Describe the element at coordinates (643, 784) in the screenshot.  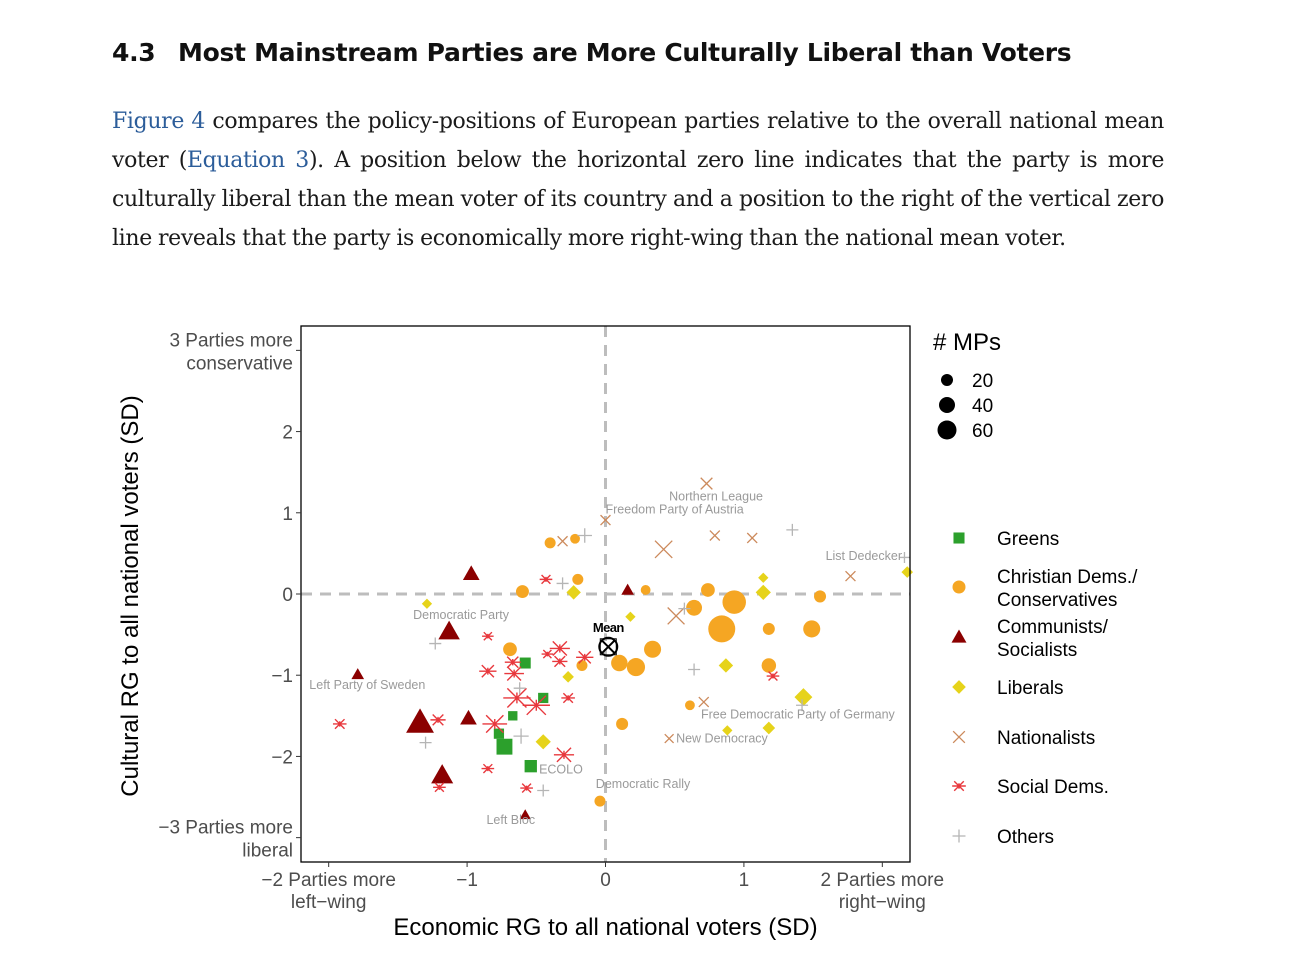
I see `annotation-democratic-rally: Democratic Rally` at that location.